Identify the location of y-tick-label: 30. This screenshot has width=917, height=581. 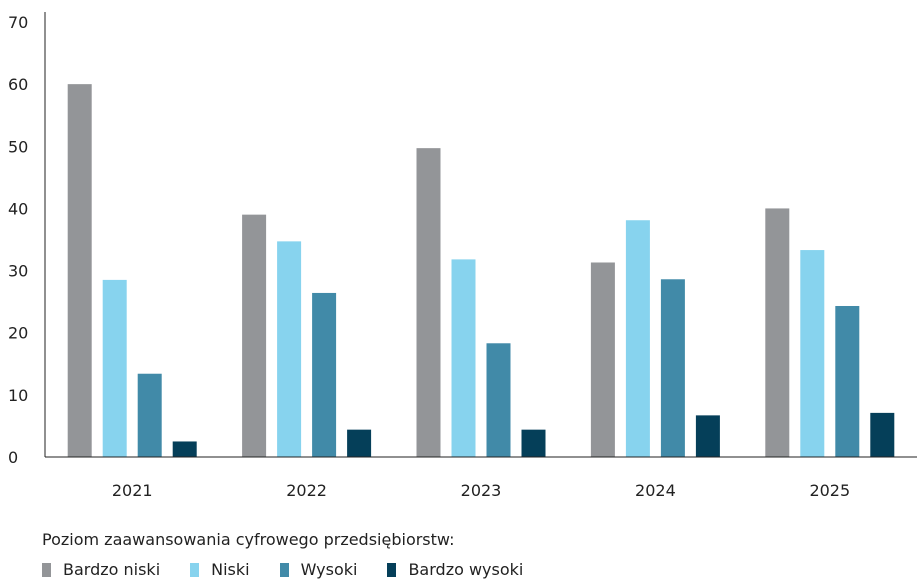
(18, 271).